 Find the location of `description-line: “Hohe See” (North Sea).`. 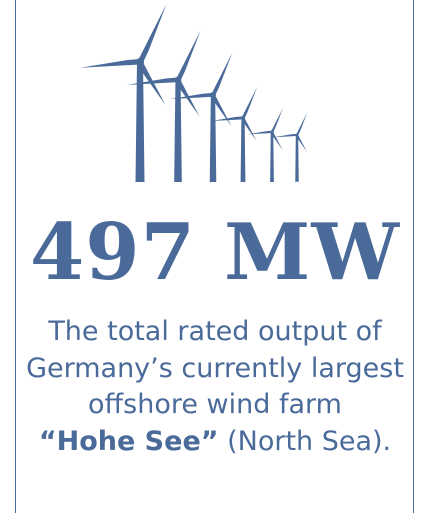

description-line: “Hohe See” (North Sea). is located at coordinates (215, 442).